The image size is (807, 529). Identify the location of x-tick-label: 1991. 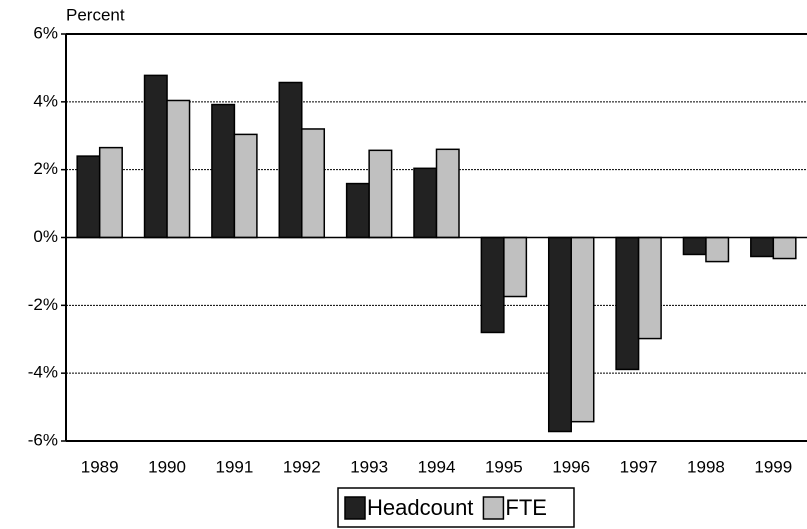
(234, 466).